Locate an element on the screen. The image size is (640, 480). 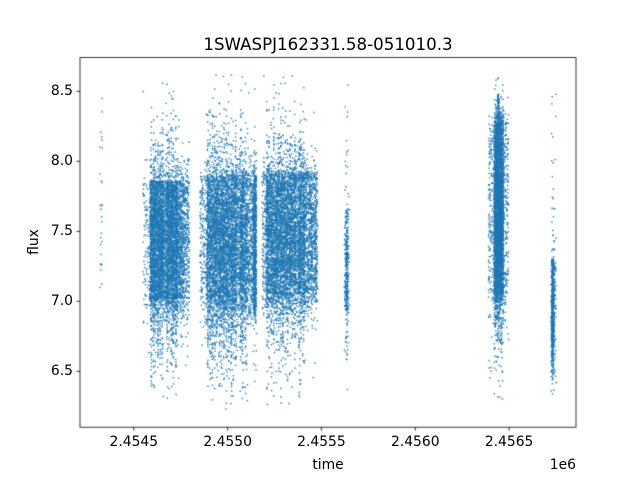
y-tick-label: 6.5 is located at coordinates (61, 371).